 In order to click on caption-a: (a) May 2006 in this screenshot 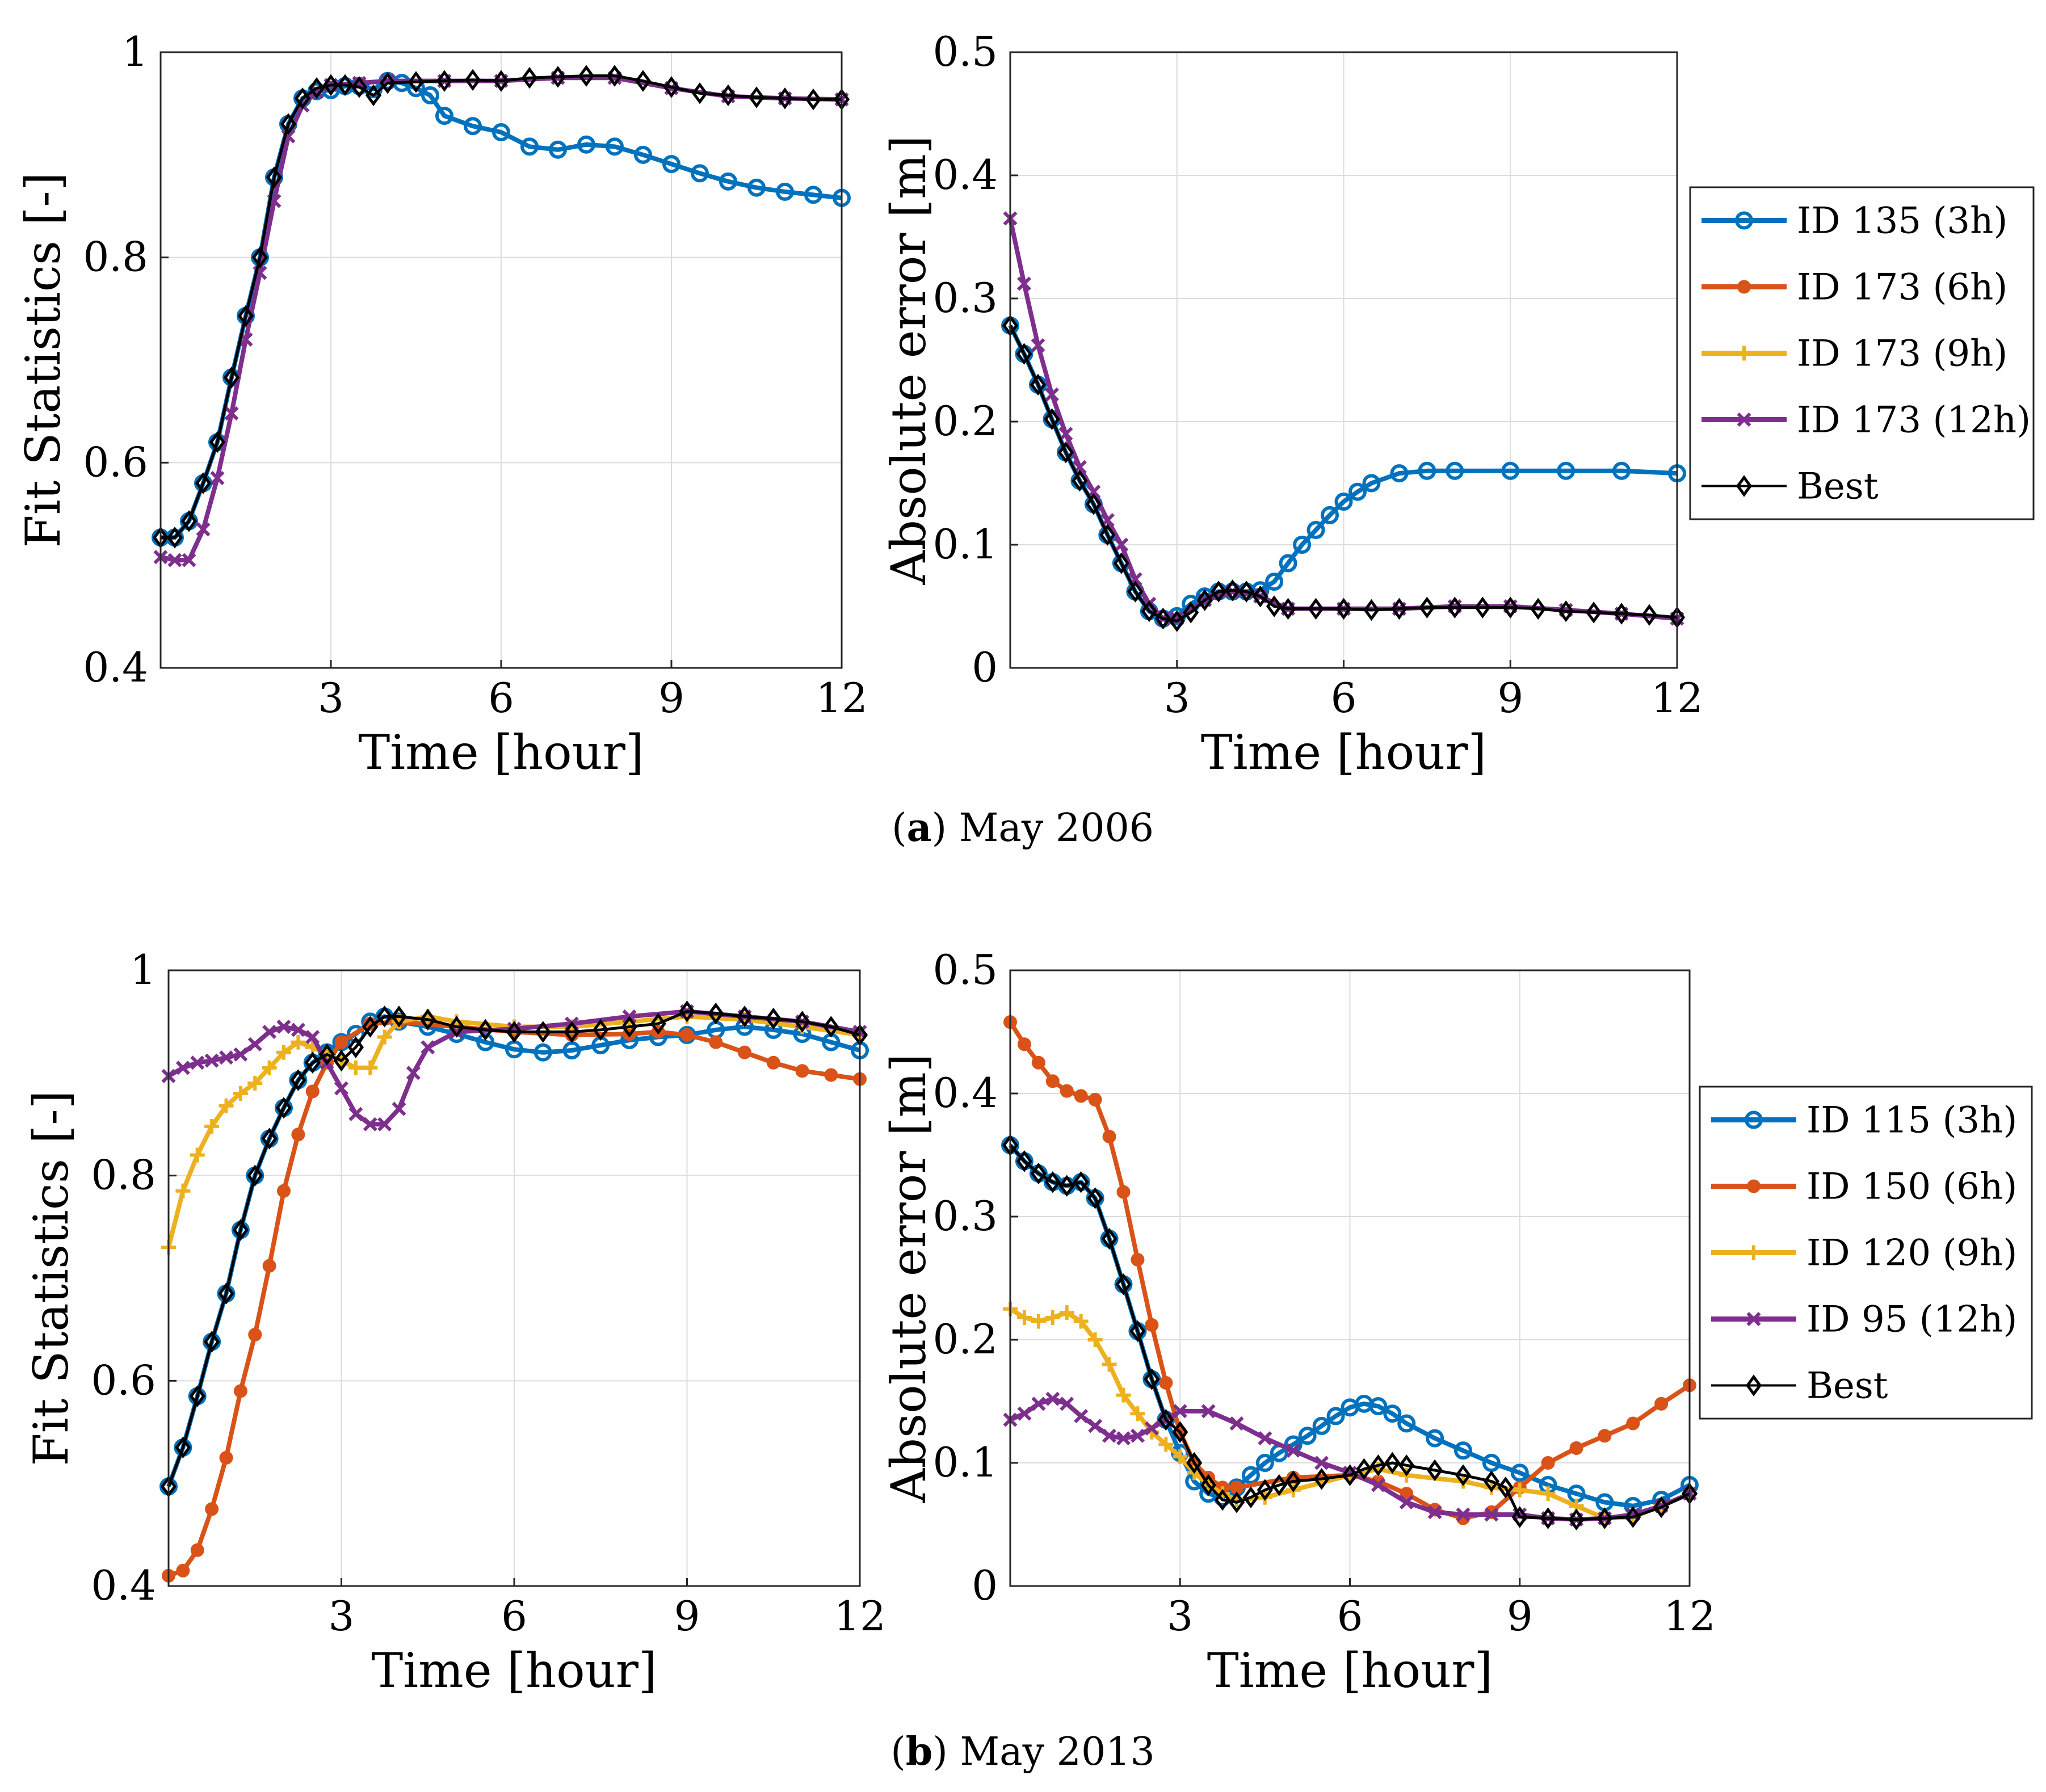, I will do `click(1023, 828)`.